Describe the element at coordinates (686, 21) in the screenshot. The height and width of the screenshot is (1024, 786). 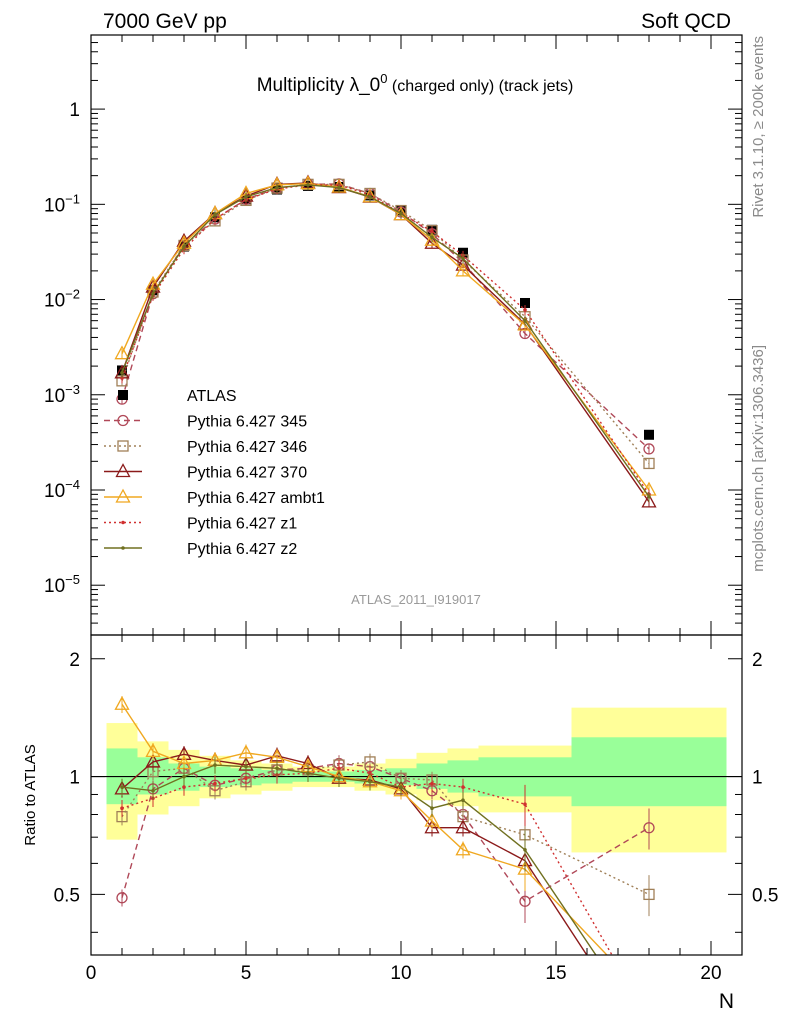
I see `header-right: Soft QCD` at that location.